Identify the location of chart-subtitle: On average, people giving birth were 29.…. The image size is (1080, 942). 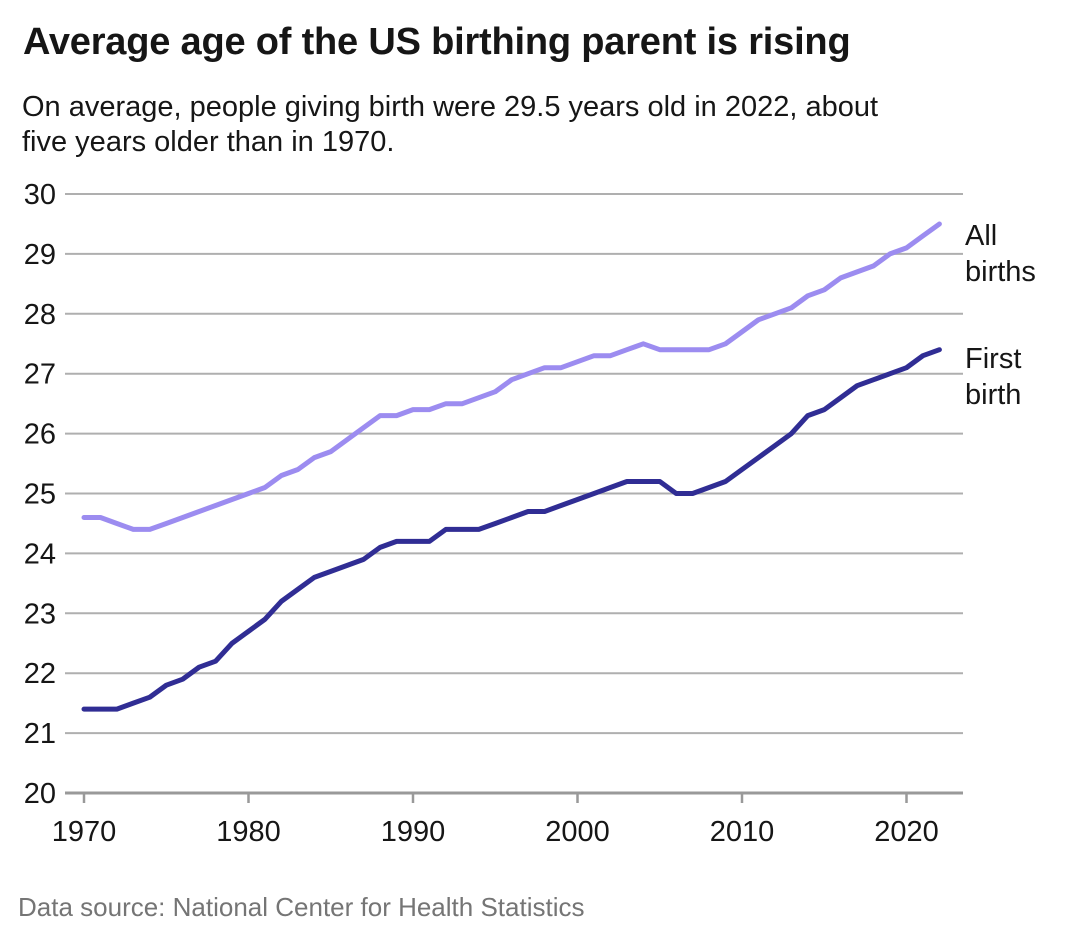
(542, 125).